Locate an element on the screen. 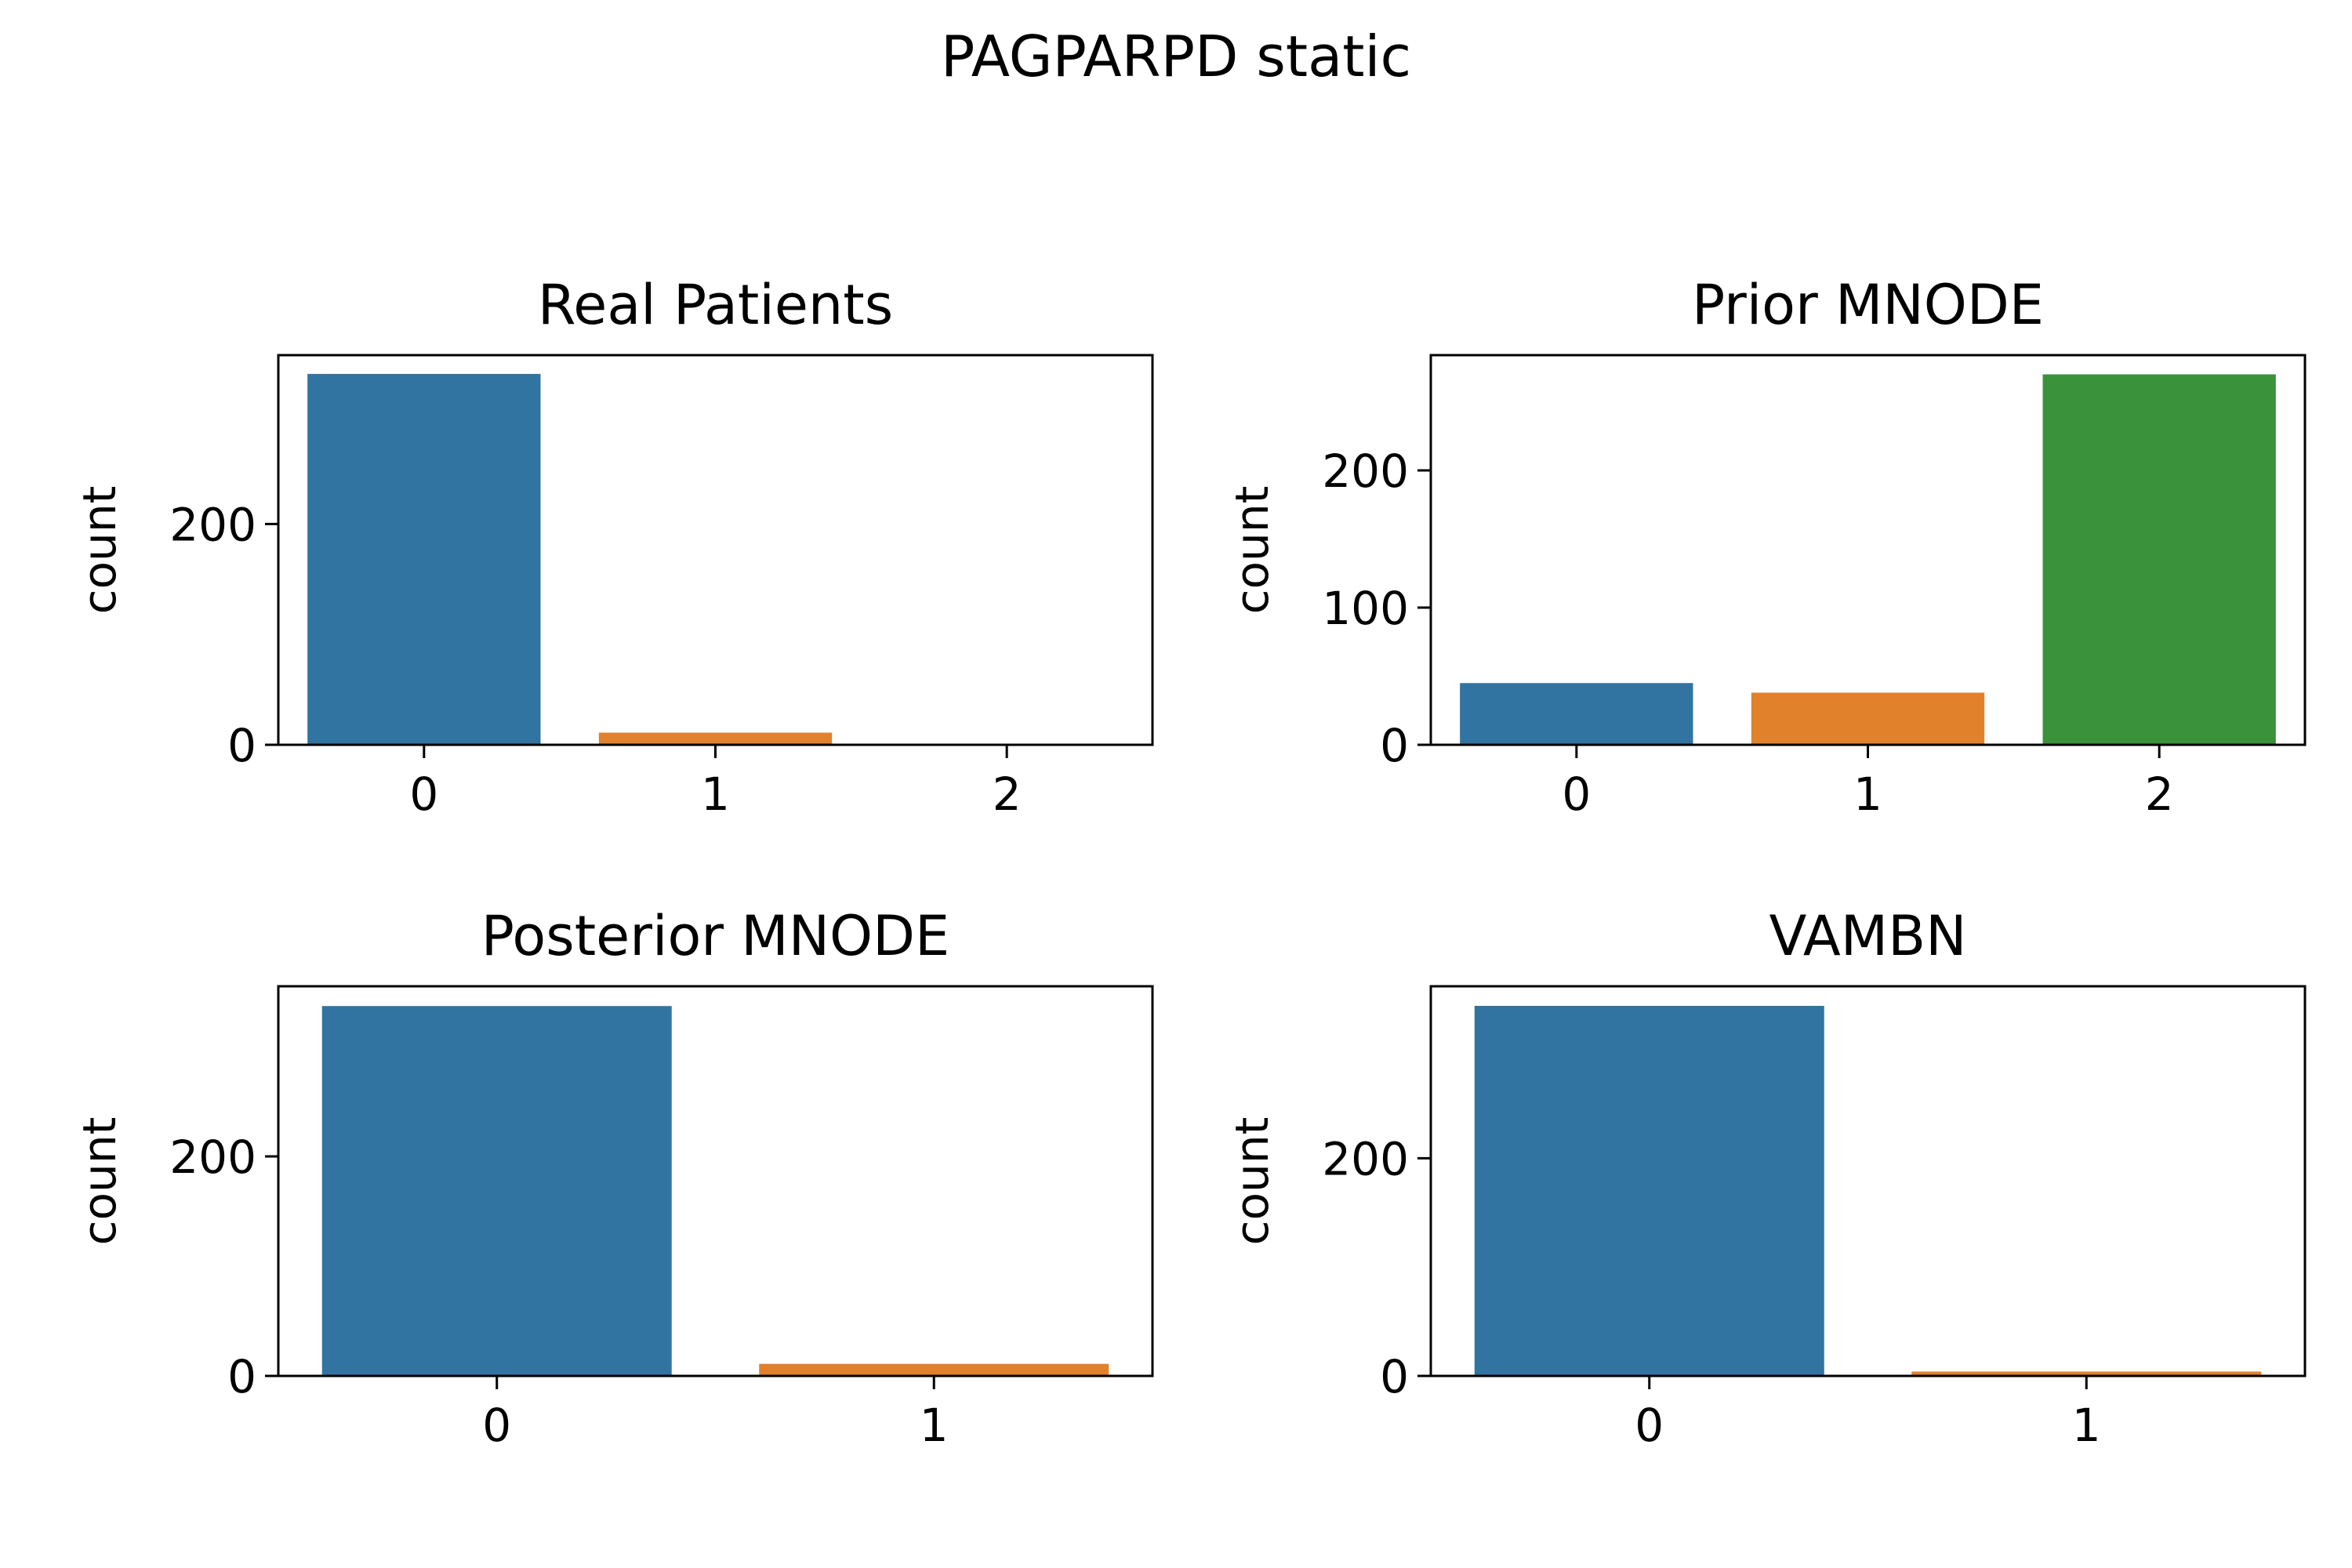 This screenshot has height=1568, width=2352. subplot-title: VAMBN is located at coordinates (1868, 936).